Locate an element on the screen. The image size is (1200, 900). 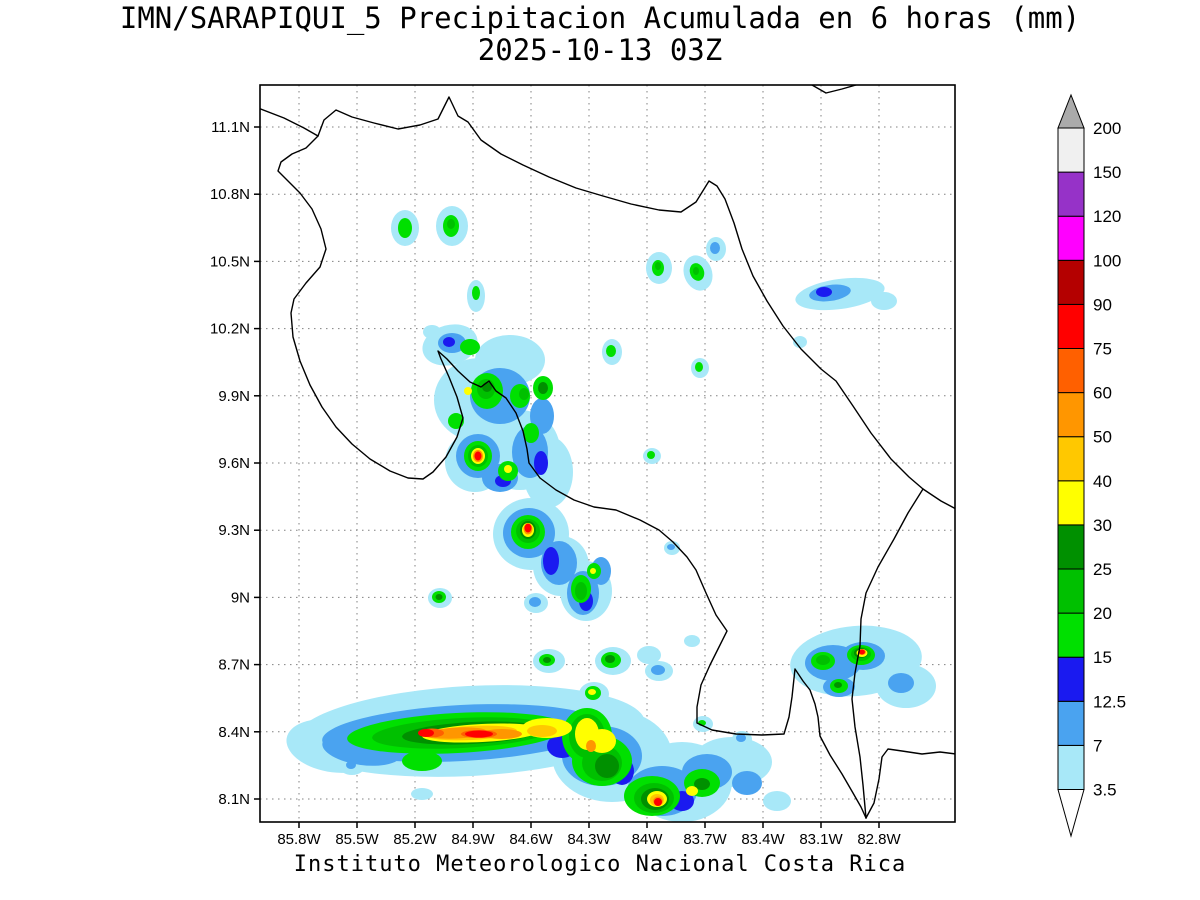
colorbar-label: 60 is located at coordinates (1102, 393).